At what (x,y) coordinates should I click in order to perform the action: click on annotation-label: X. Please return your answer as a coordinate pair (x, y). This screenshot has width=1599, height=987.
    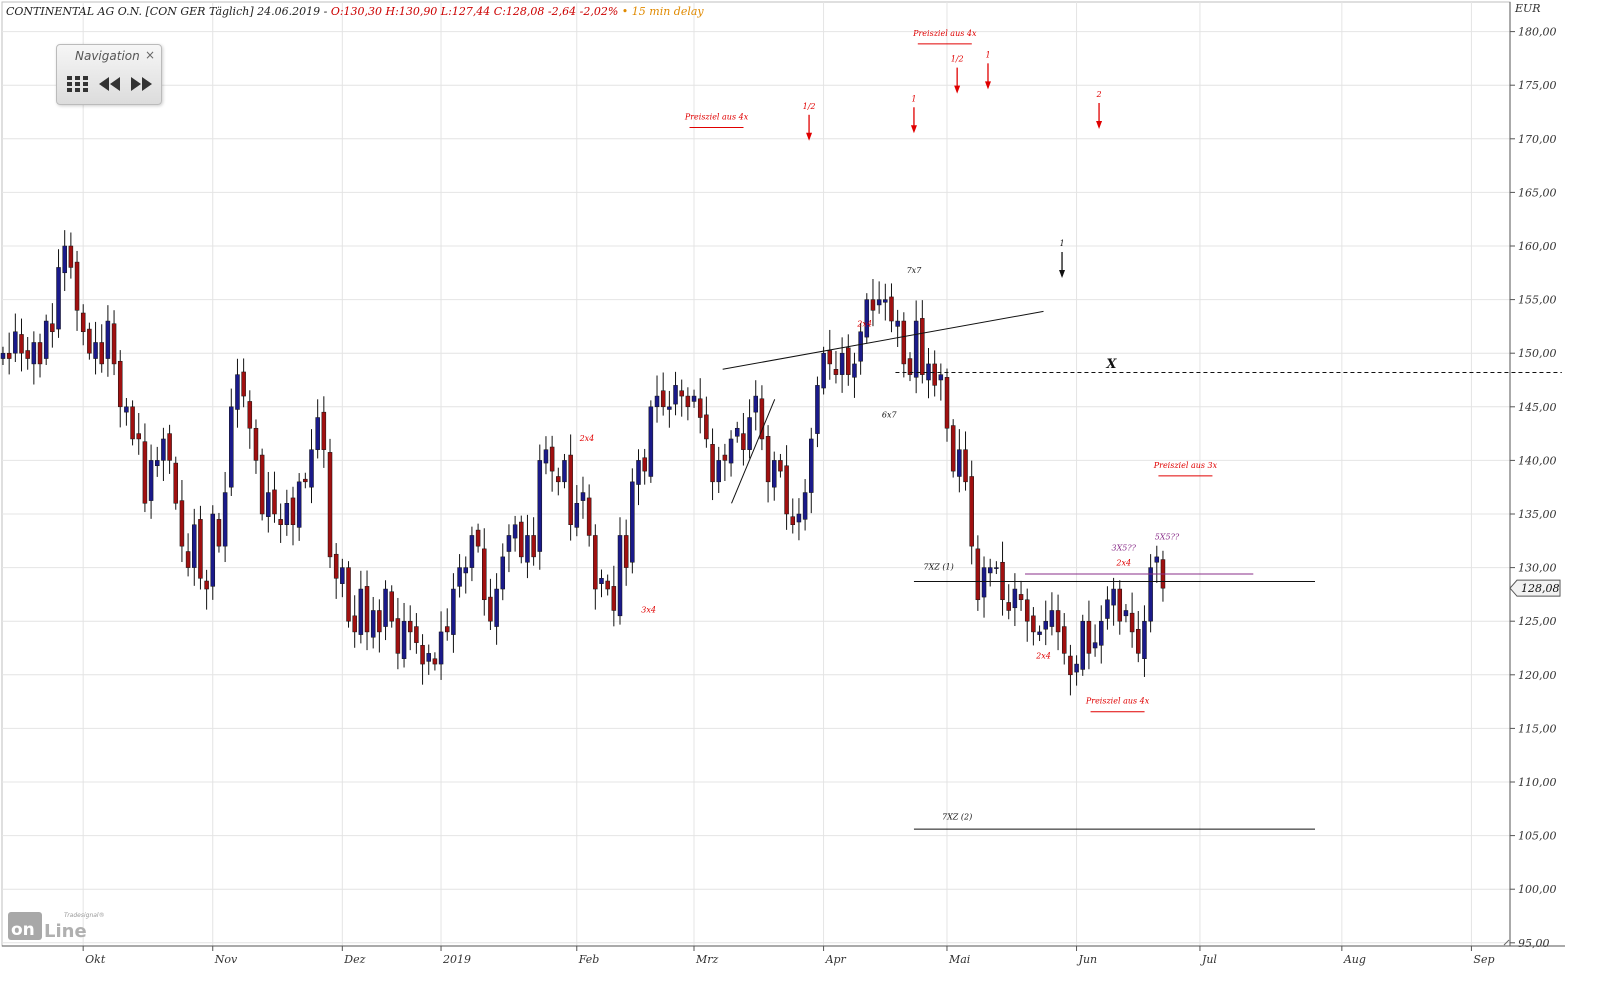
    Looking at the image, I should click on (1111, 364).